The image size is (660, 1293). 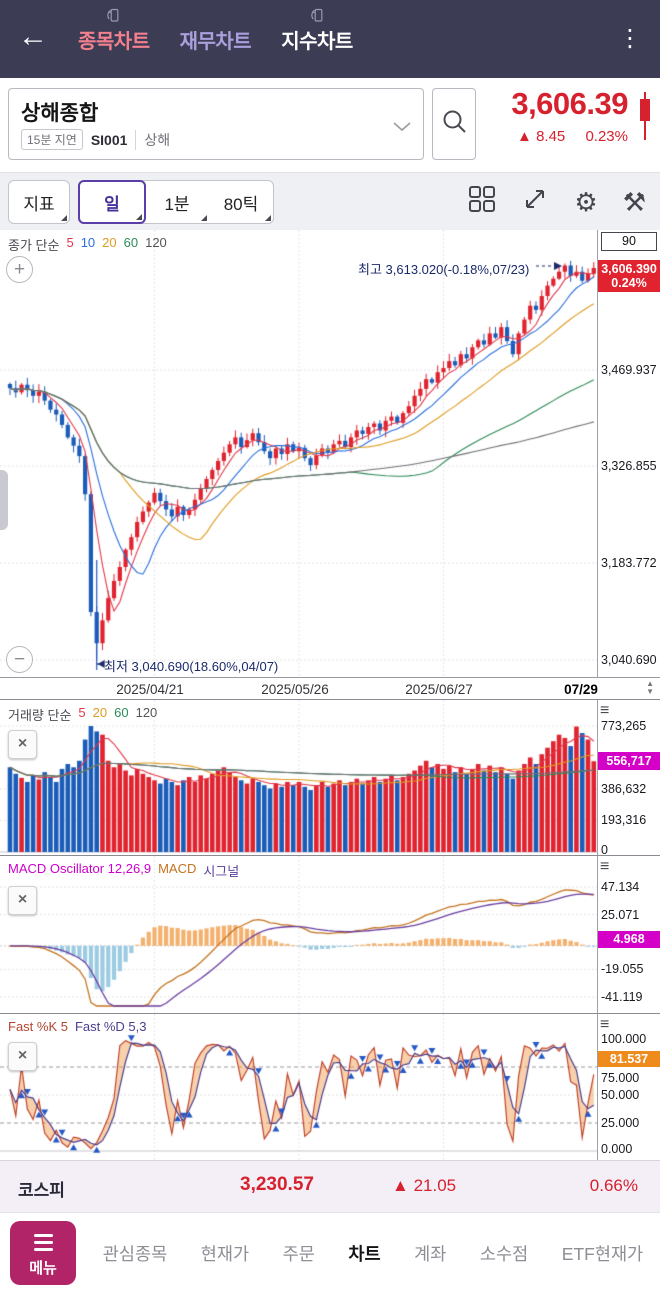 What do you see at coordinates (613, 1185) in the screenshot?
I see `kospi-percent: 0.66%` at bounding box center [613, 1185].